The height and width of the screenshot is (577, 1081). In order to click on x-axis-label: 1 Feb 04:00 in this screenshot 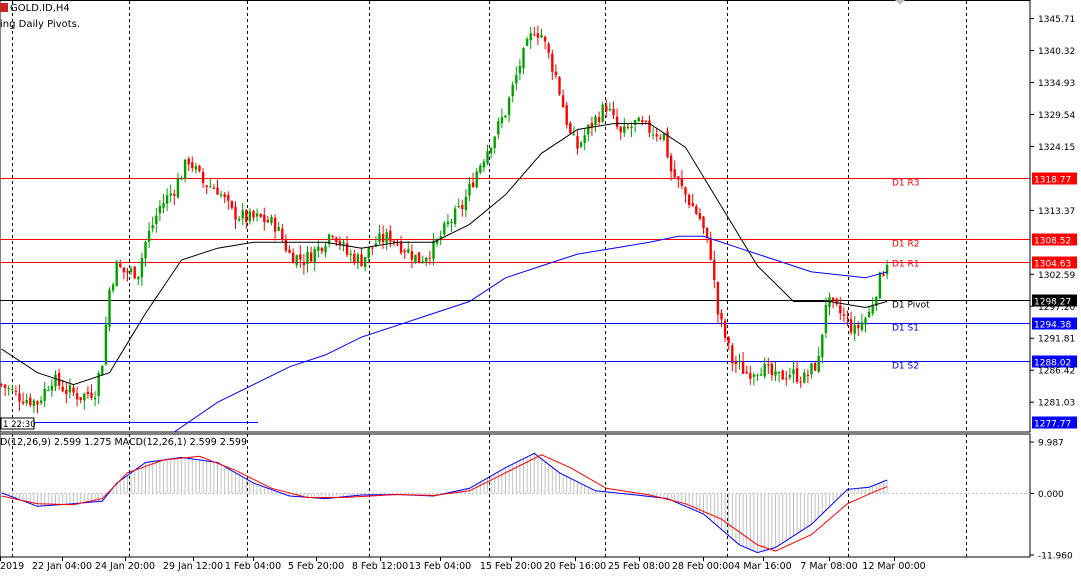, I will do `click(253, 566)`.